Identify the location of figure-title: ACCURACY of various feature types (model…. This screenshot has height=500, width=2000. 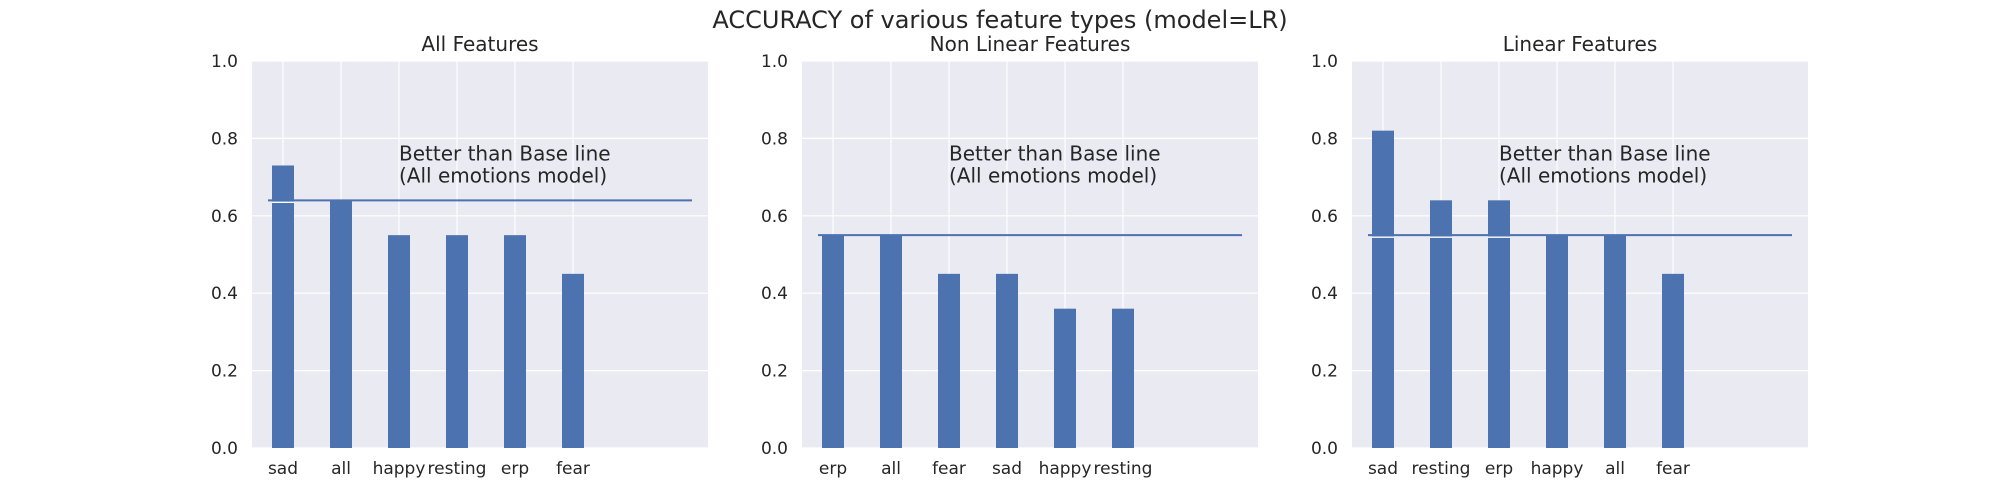
(999, 20).